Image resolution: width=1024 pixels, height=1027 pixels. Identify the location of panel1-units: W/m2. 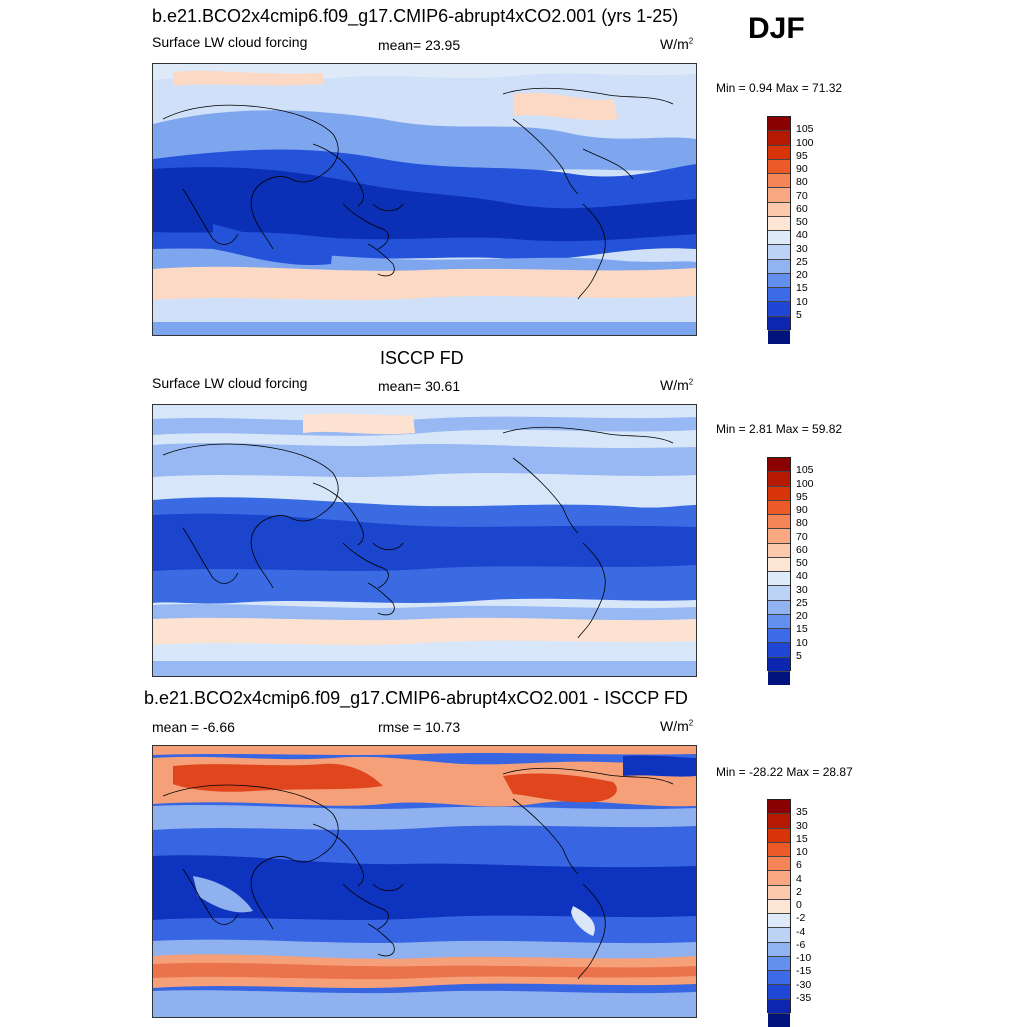
(677, 44).